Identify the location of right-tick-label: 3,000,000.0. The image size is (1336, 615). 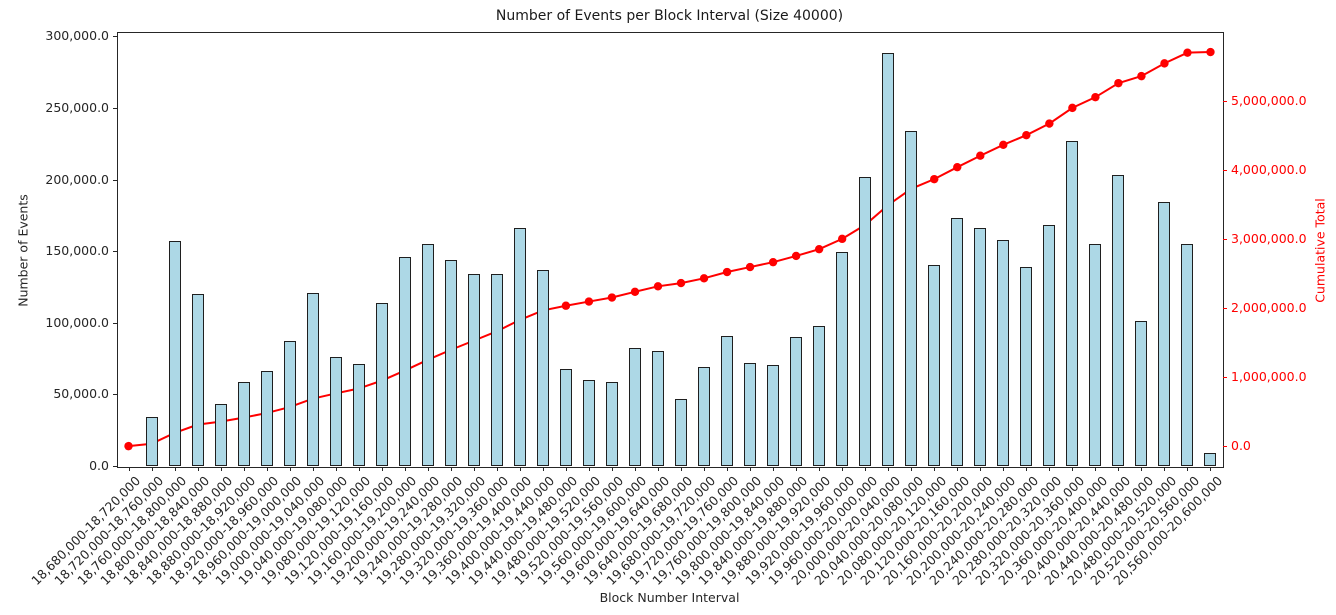
(1269, 238).